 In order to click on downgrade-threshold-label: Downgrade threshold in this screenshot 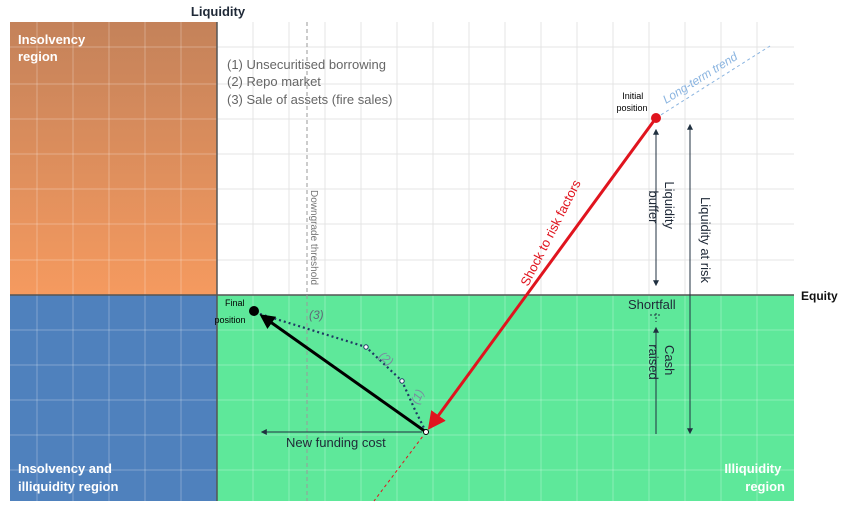, I will do `click(313, 237)`.